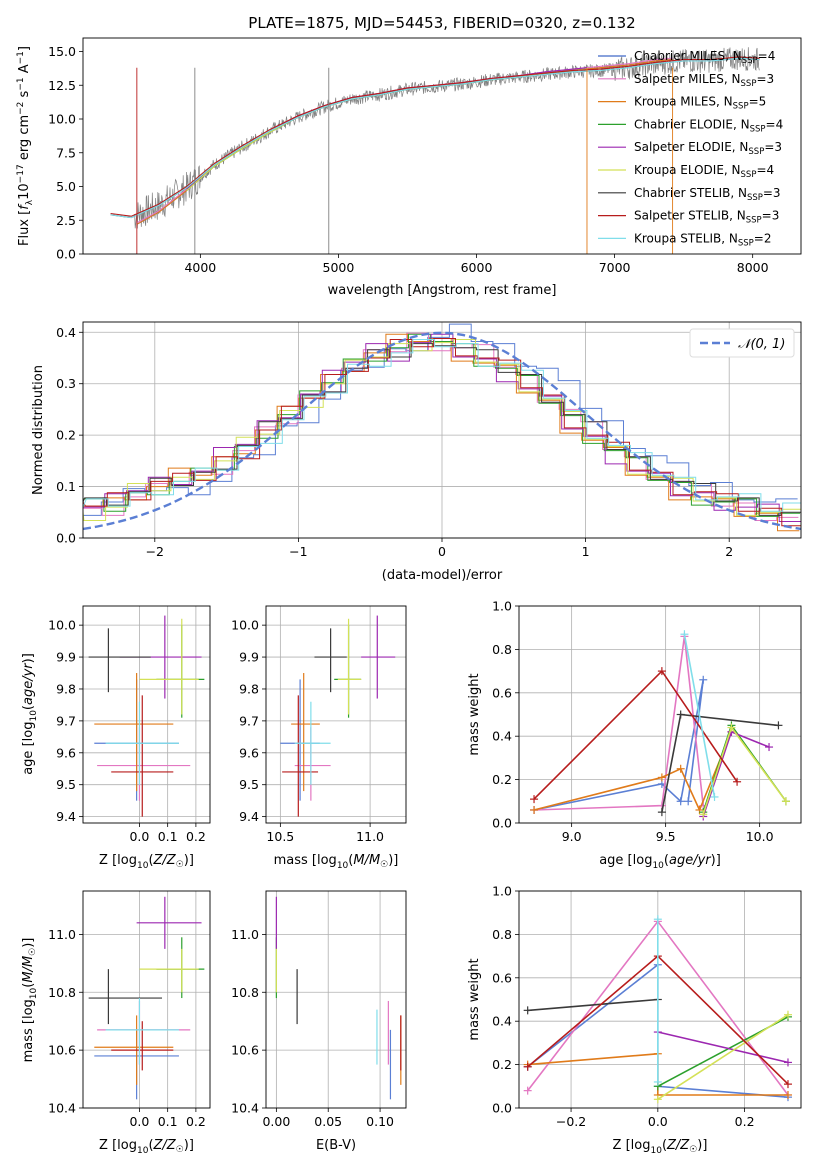 The height and width of the screenshot is (1170, 819). What do you see at coordinates (249, 688) in the screenshot?
I see `y-tick-label: 9.8` at bounding box center [249, 688].